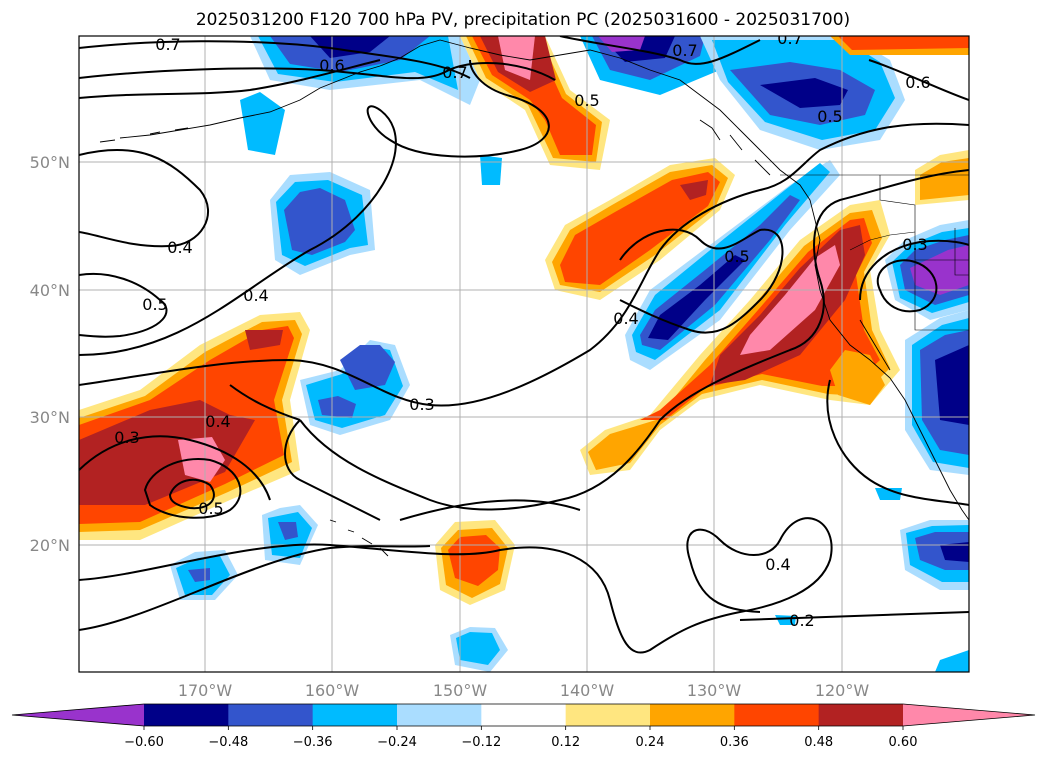 The image size is (1047, 765). What do you see at coordinates (50, 162) in the screenshot?
I see `lat-label: 50°N` at bounding box center [50, 162].